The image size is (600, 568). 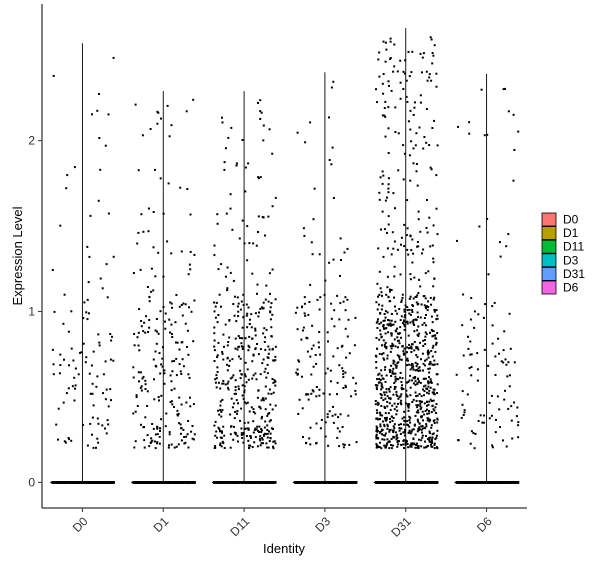 I want to click on expr-points-d0, so click(x=83, y=252).